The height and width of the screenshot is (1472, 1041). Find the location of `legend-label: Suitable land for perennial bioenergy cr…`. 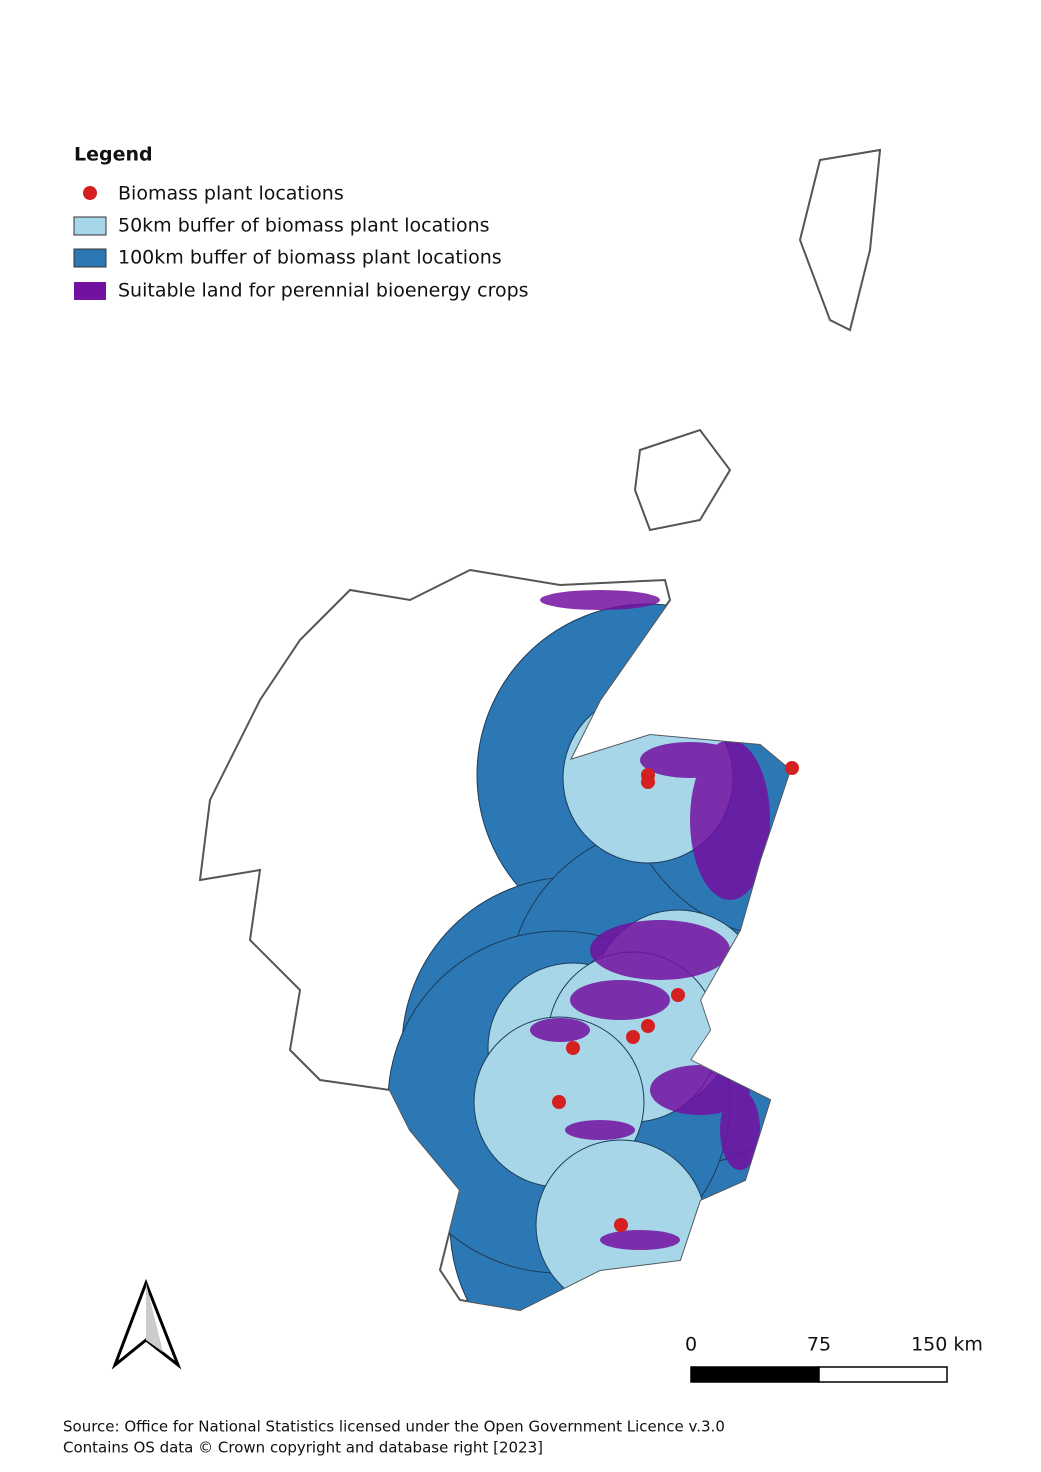

legend-label: Suitable land for perennial bioenergy cr… is located at coordinates (323, 291).